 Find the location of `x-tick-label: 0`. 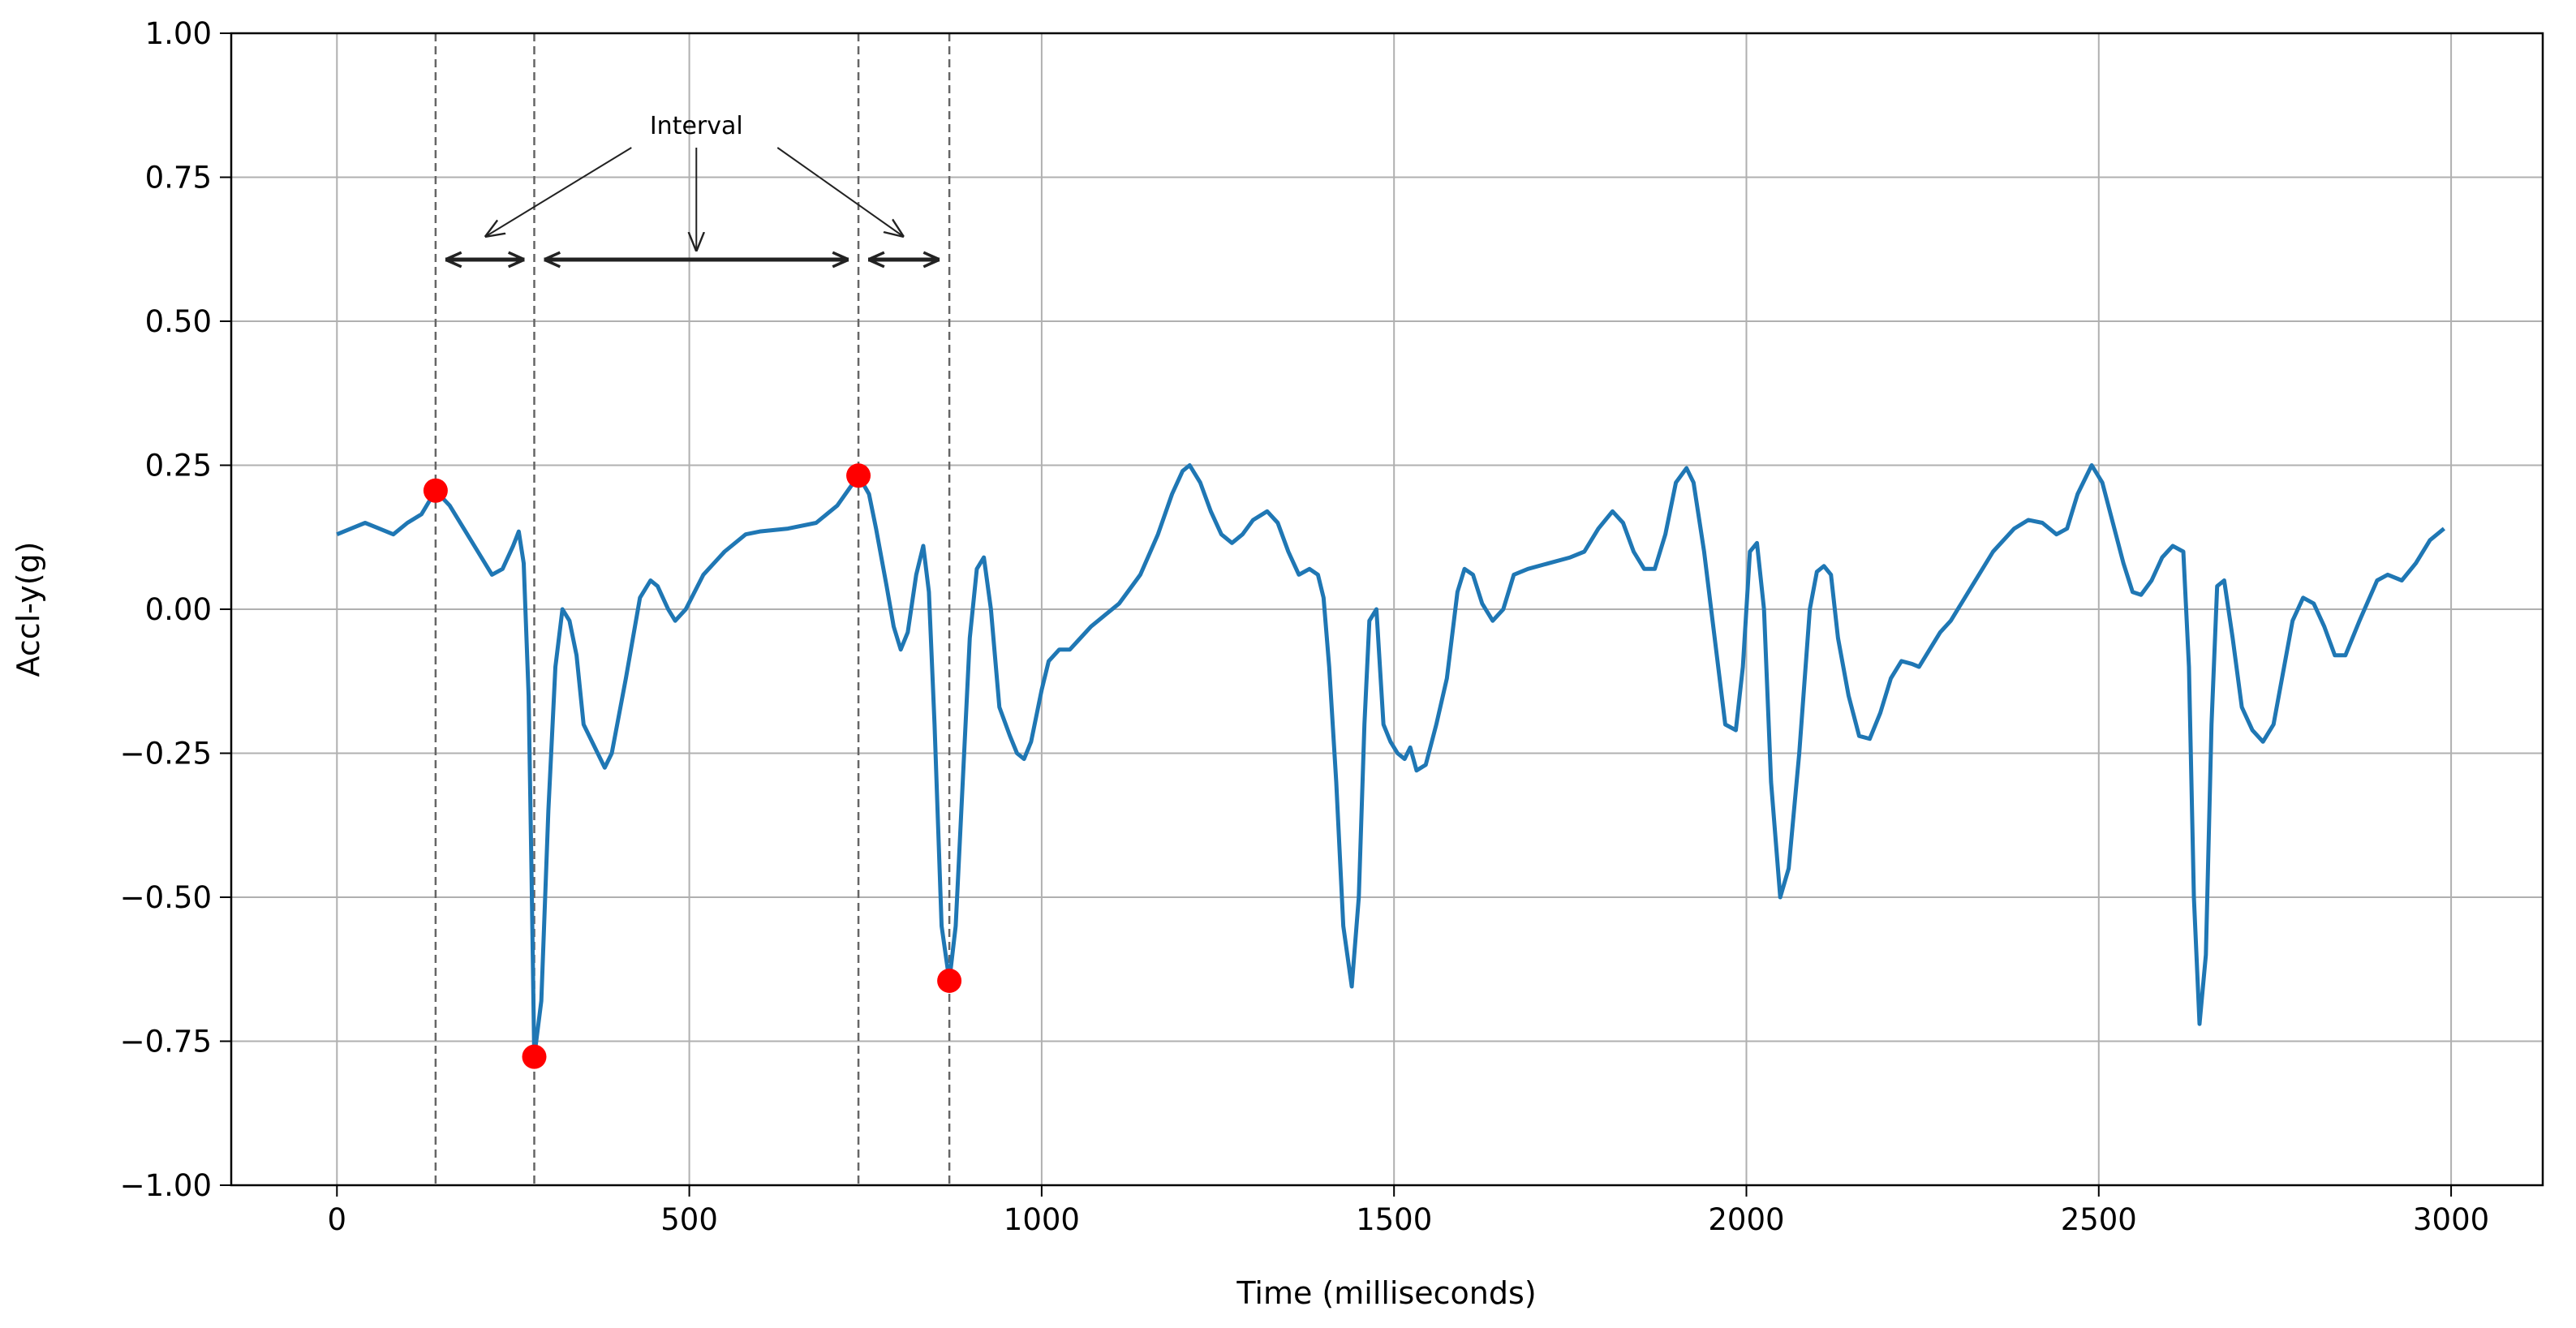

x-tick-label: 0 is located at coordinates (337, 1219).